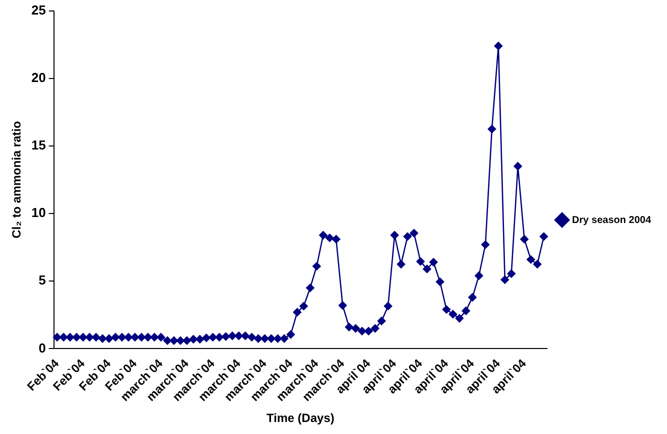 The image size is (667, 434). I want to click on y-tick-label: 15, so click(38, 145).